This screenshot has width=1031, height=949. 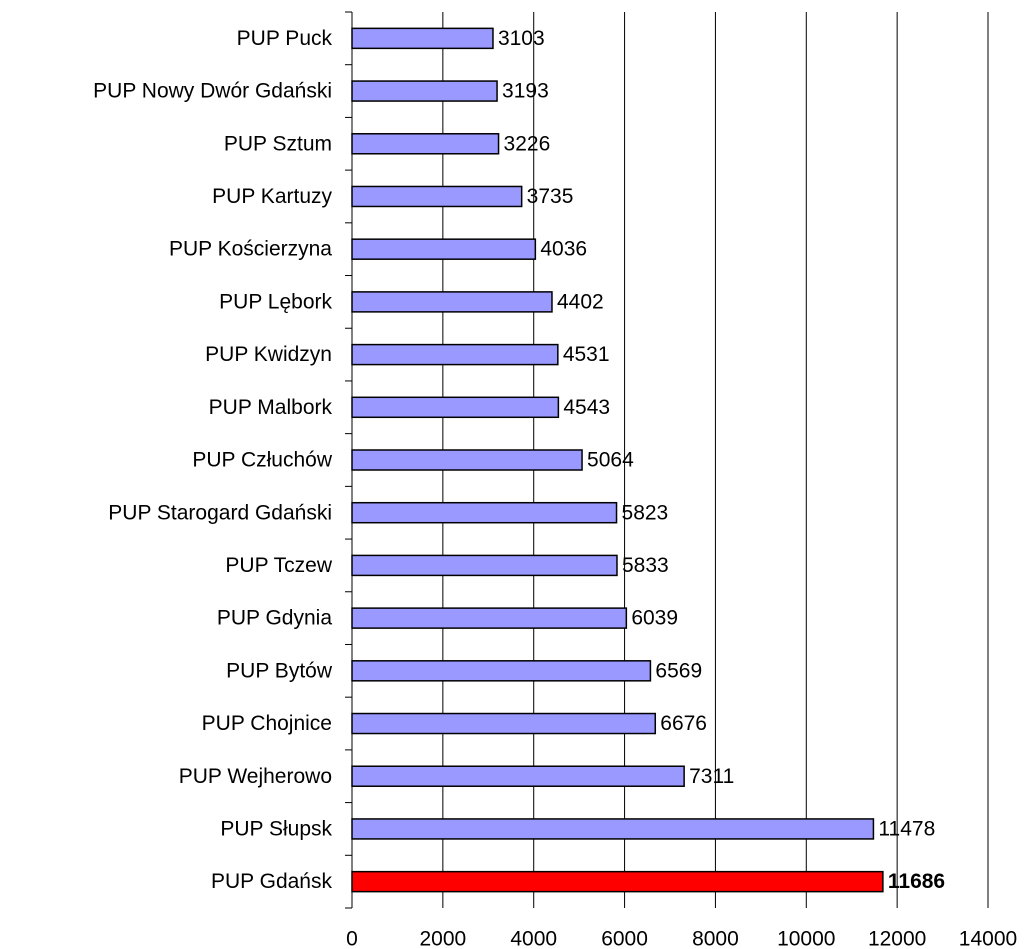 What do you see at coordinates (521, 38) in the screenshot?
I see `value-label: 3103` at bounding box center [521, 38].